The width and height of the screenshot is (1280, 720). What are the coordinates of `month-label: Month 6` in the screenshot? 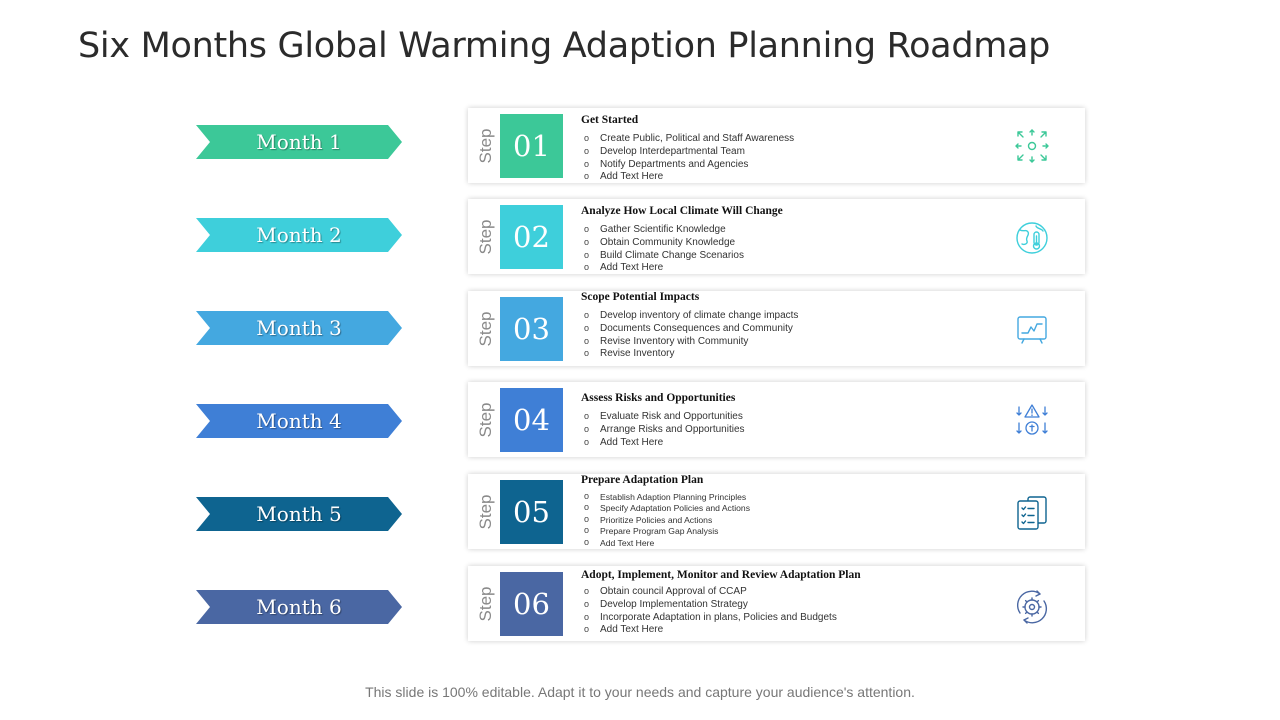 It's located at (299, 607).